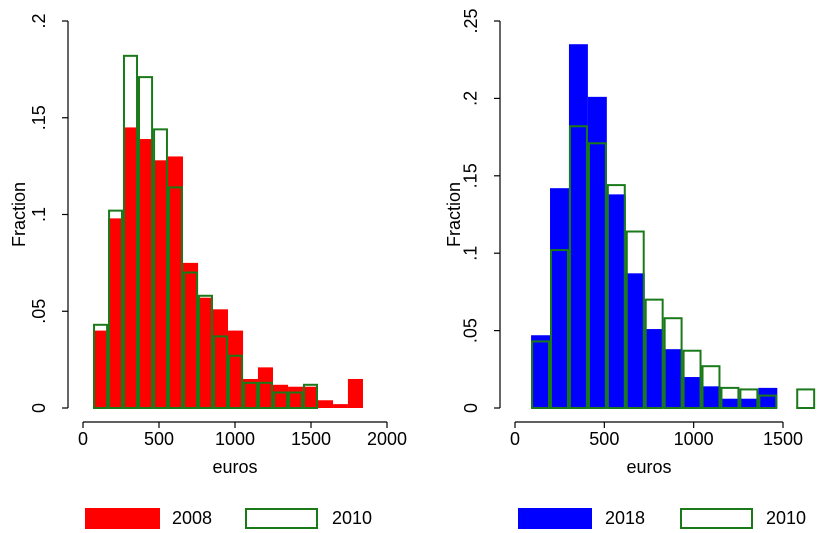 The image size is (831, 533). What do you see at coordinates (471, 20) in the screenshot?
I see `y-tick-label: .25` at bounding box center [471, 20].